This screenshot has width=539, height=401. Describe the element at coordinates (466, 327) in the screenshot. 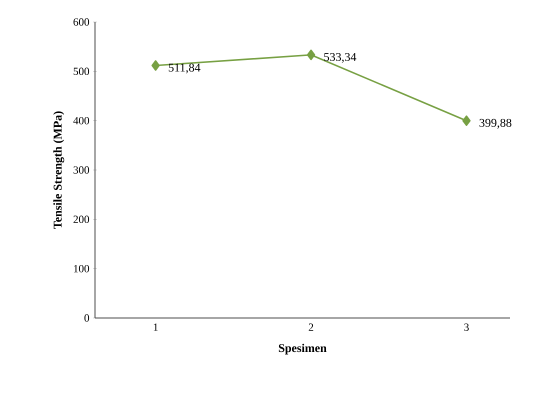

I see `x-tick-label: 3` at that location.